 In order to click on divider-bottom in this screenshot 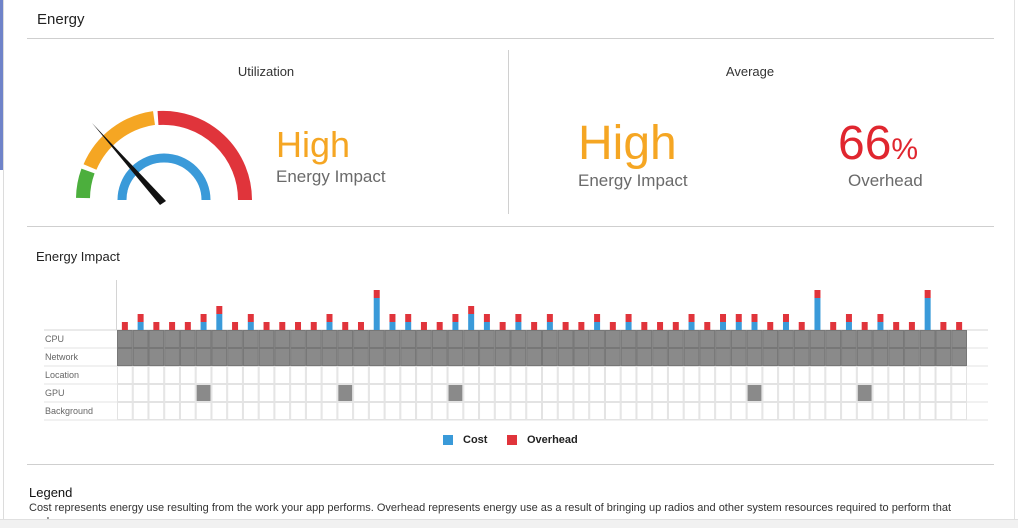, I will do `click(510, 464)`.